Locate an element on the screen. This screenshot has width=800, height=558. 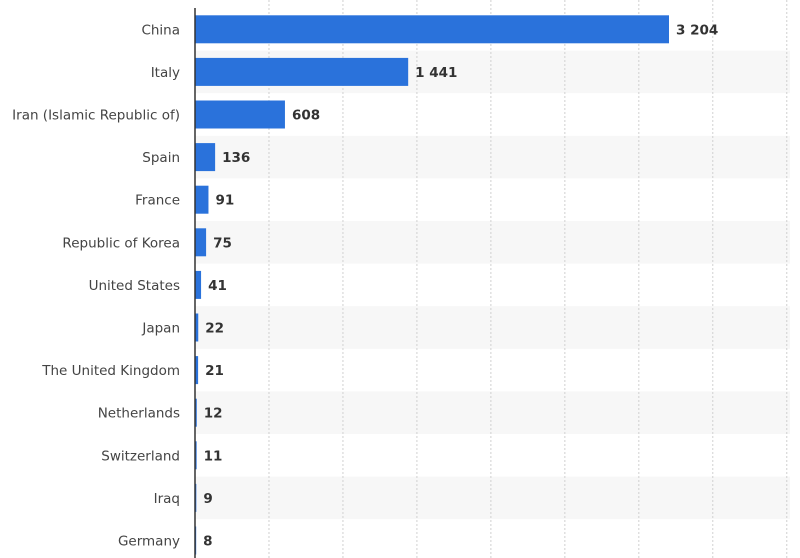
value-label: 608 is located at coordinates (306, 116).